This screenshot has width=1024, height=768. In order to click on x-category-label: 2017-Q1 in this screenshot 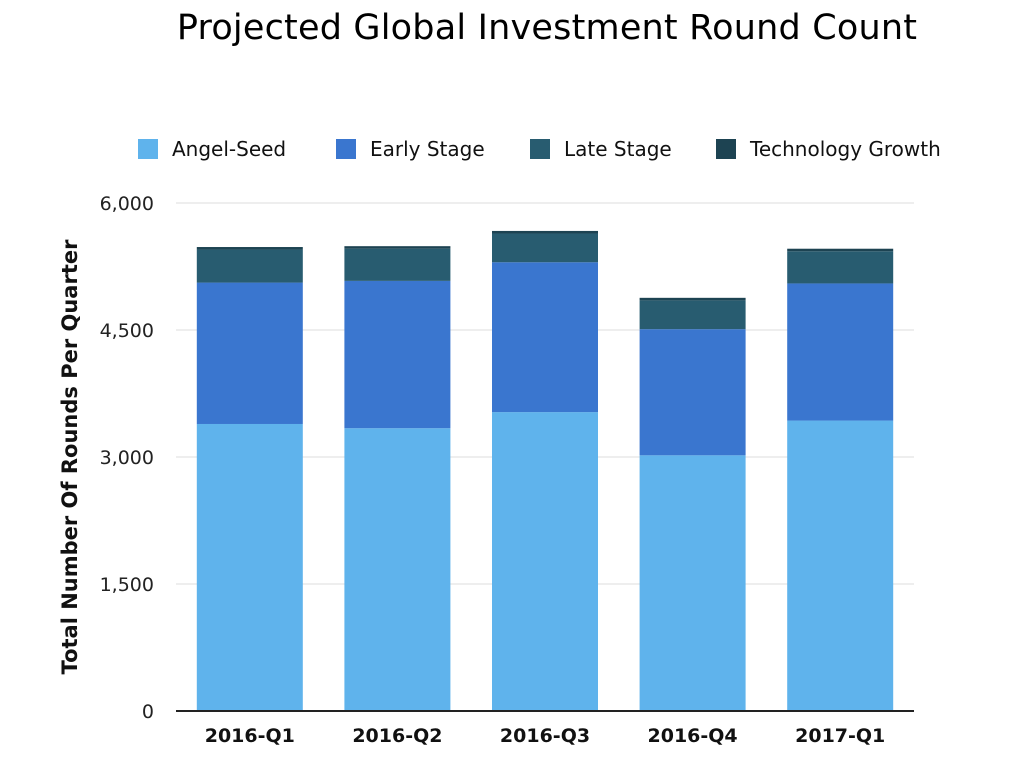, I will do `click(840, 736)`.